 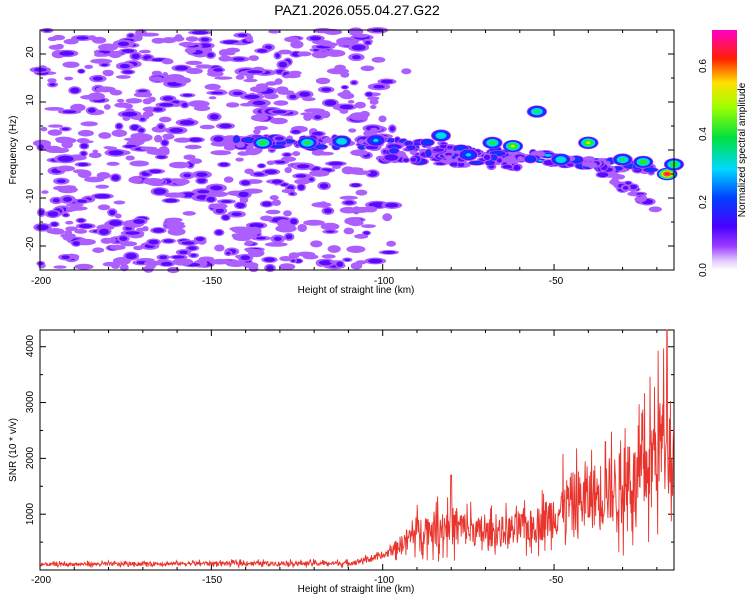 What do you see at coordinates (356, 589) in the screenshot?
I see `bottom-xaxis-label: Height of straight line (km)` at bounding box center [356, 589].